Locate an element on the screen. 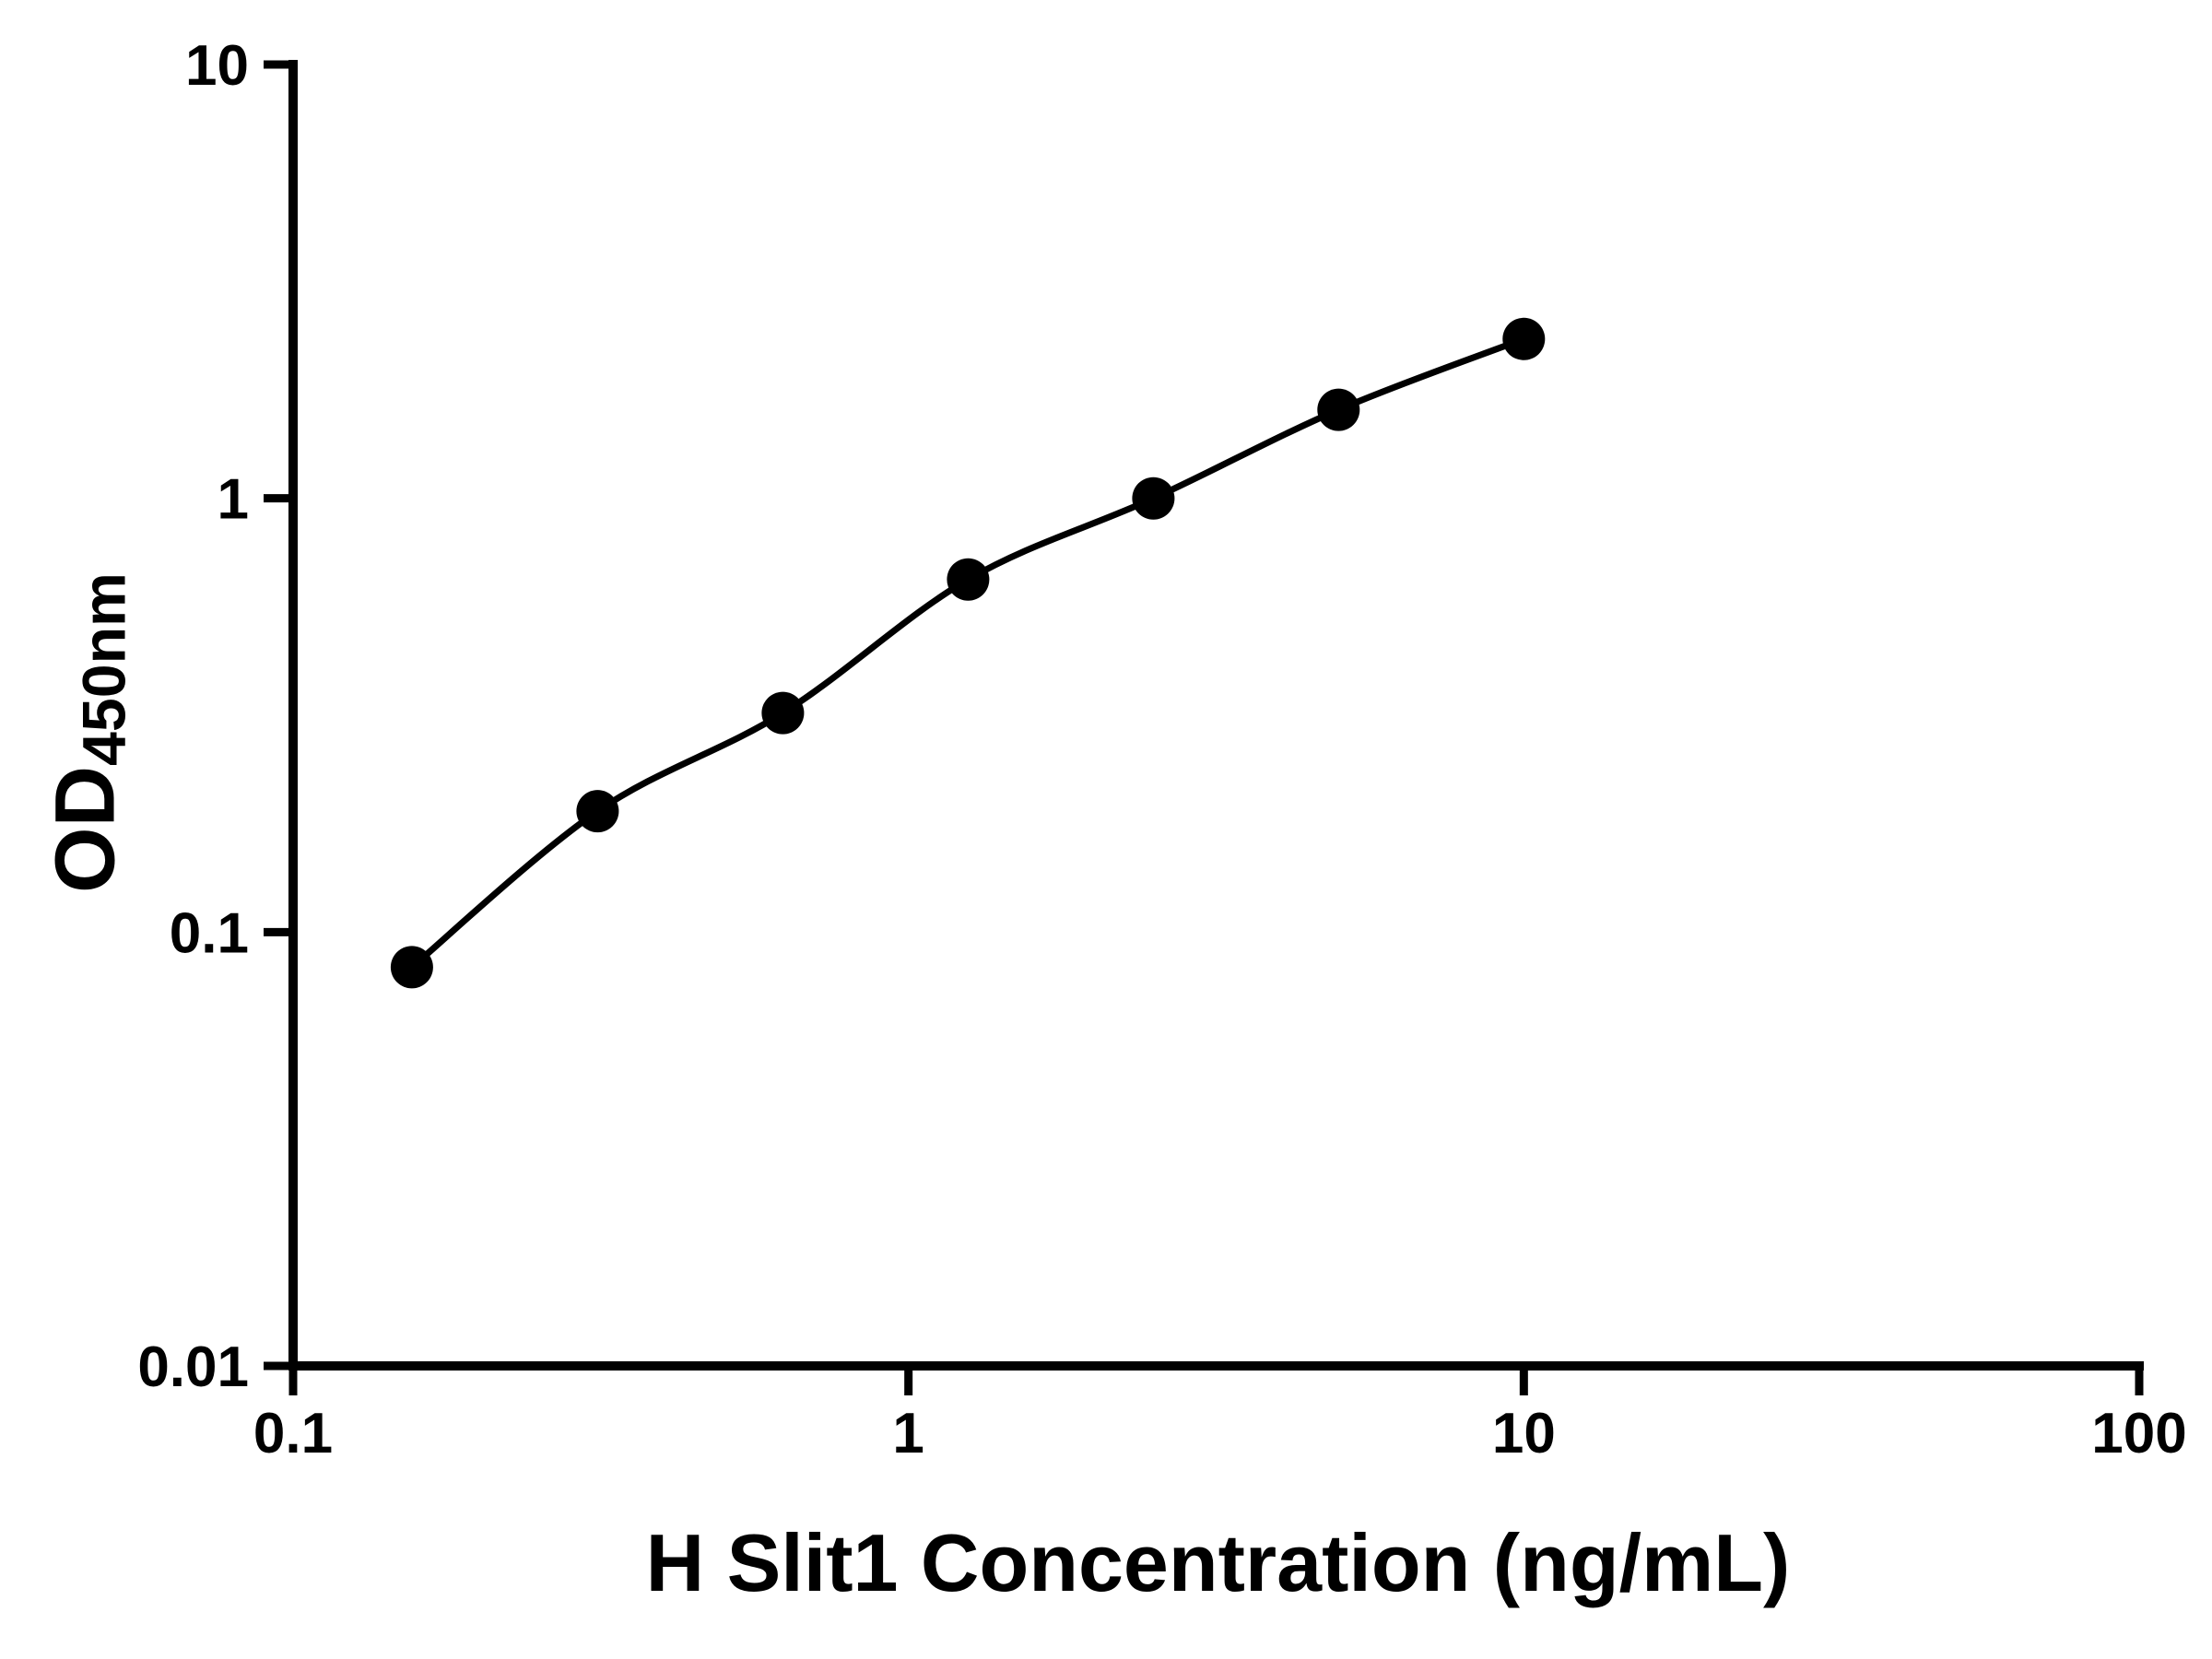  y-axis-title: OD450nm is located at coordinates (89, 732).